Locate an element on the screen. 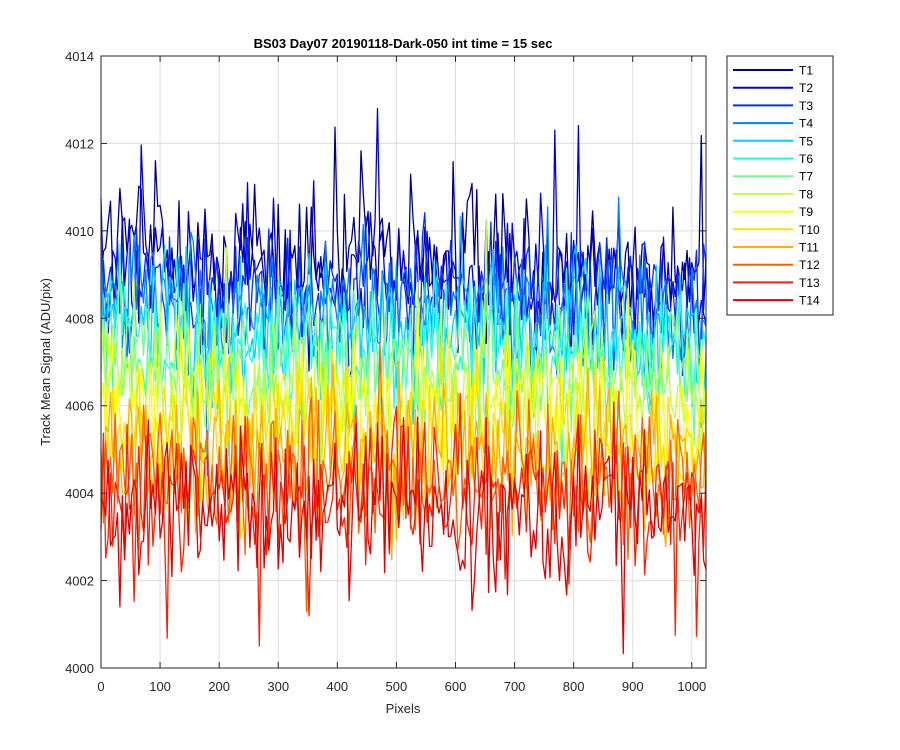 The width and height of the screenshot is (900, 750). x-tick-label: 700 is located at coordinates (515, 686).